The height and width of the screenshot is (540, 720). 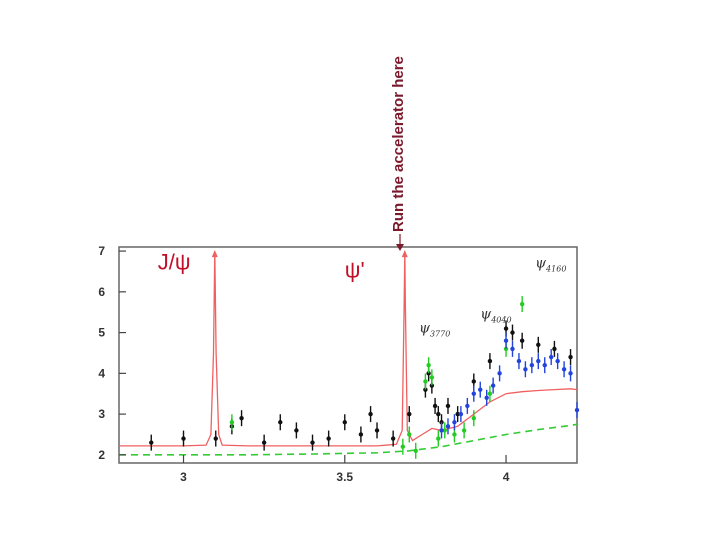 I want to click on y-tick-label: 3, so click(x=101, y=414).